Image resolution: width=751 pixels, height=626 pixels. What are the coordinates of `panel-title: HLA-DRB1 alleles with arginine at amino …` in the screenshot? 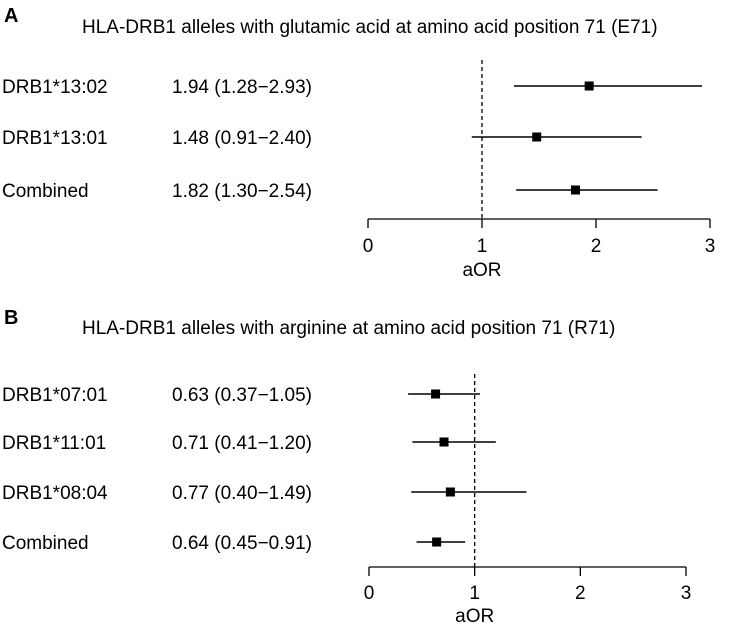 It's located at (348, 328).